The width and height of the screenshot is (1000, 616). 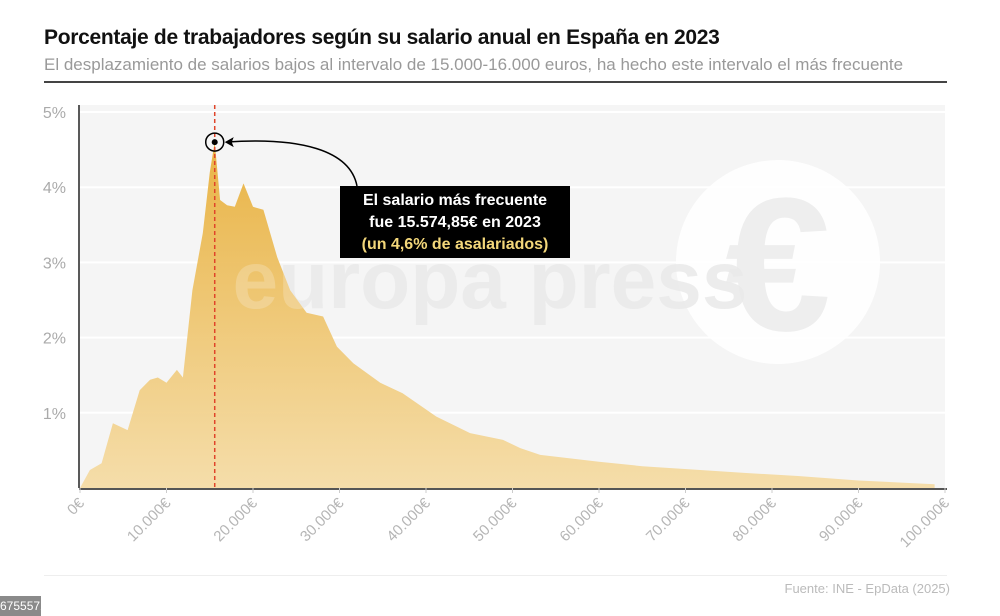 What do you see at coordinates (925, 522) in the screenshot?
I see `x-tick-label: 100.000€` at bounding box center [925, 522].